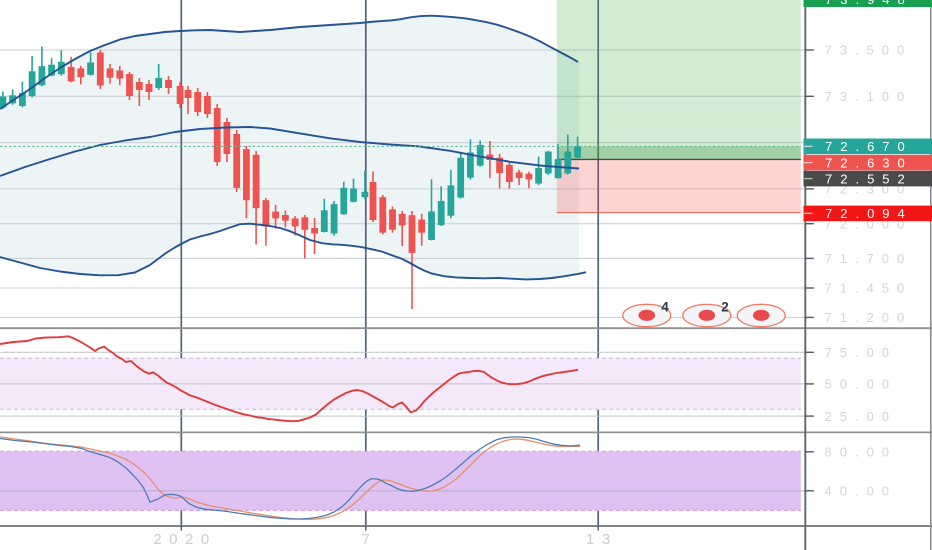 The width and height of the screenshot is (932, 550). What do you see at coordinates (869, 50) in the screenshot?
I see `svg-text: 73.500` at bounding box center [869, 50].